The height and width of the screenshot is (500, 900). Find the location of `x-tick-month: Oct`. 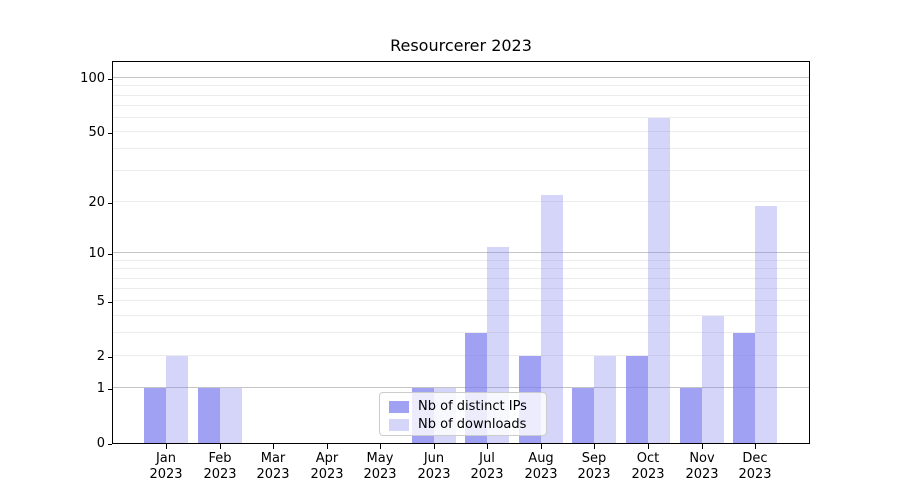

x-tick-month: Oct is located at coordinates (648, 458).